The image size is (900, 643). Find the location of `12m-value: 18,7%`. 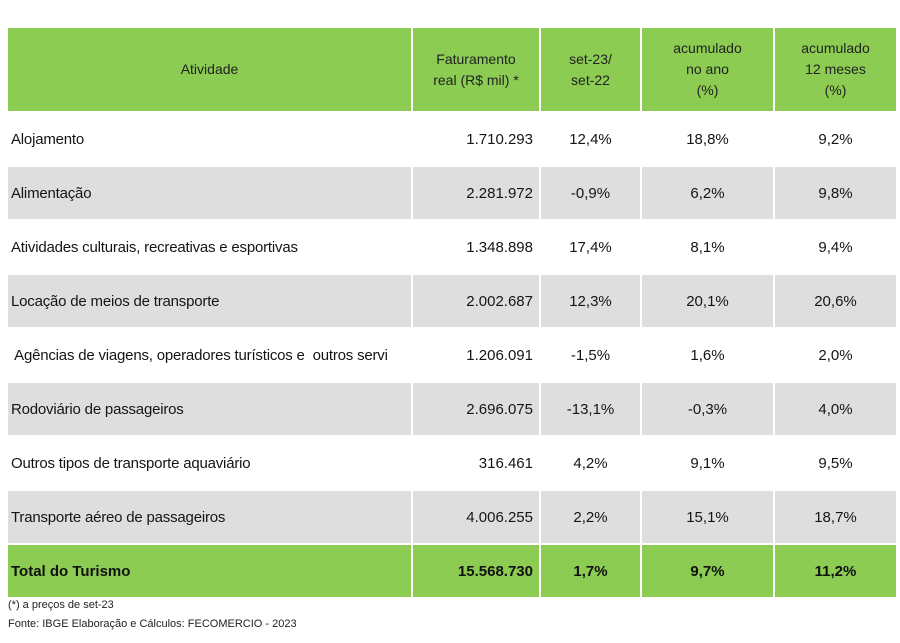

12m-value: 18,7% is located at coordinates (835, 517).